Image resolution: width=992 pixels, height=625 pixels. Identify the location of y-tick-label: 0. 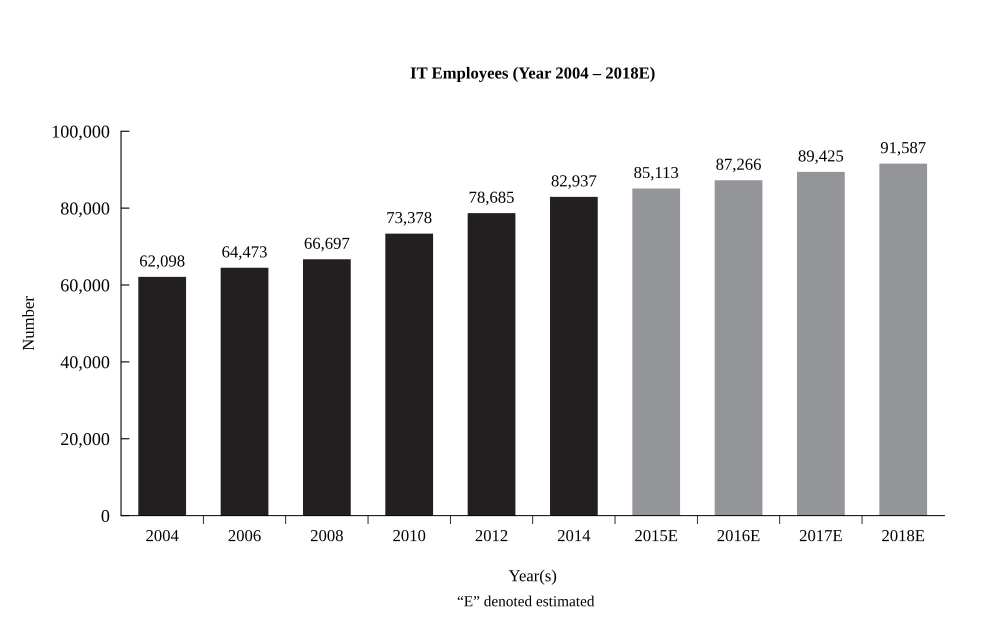
(106, 516).